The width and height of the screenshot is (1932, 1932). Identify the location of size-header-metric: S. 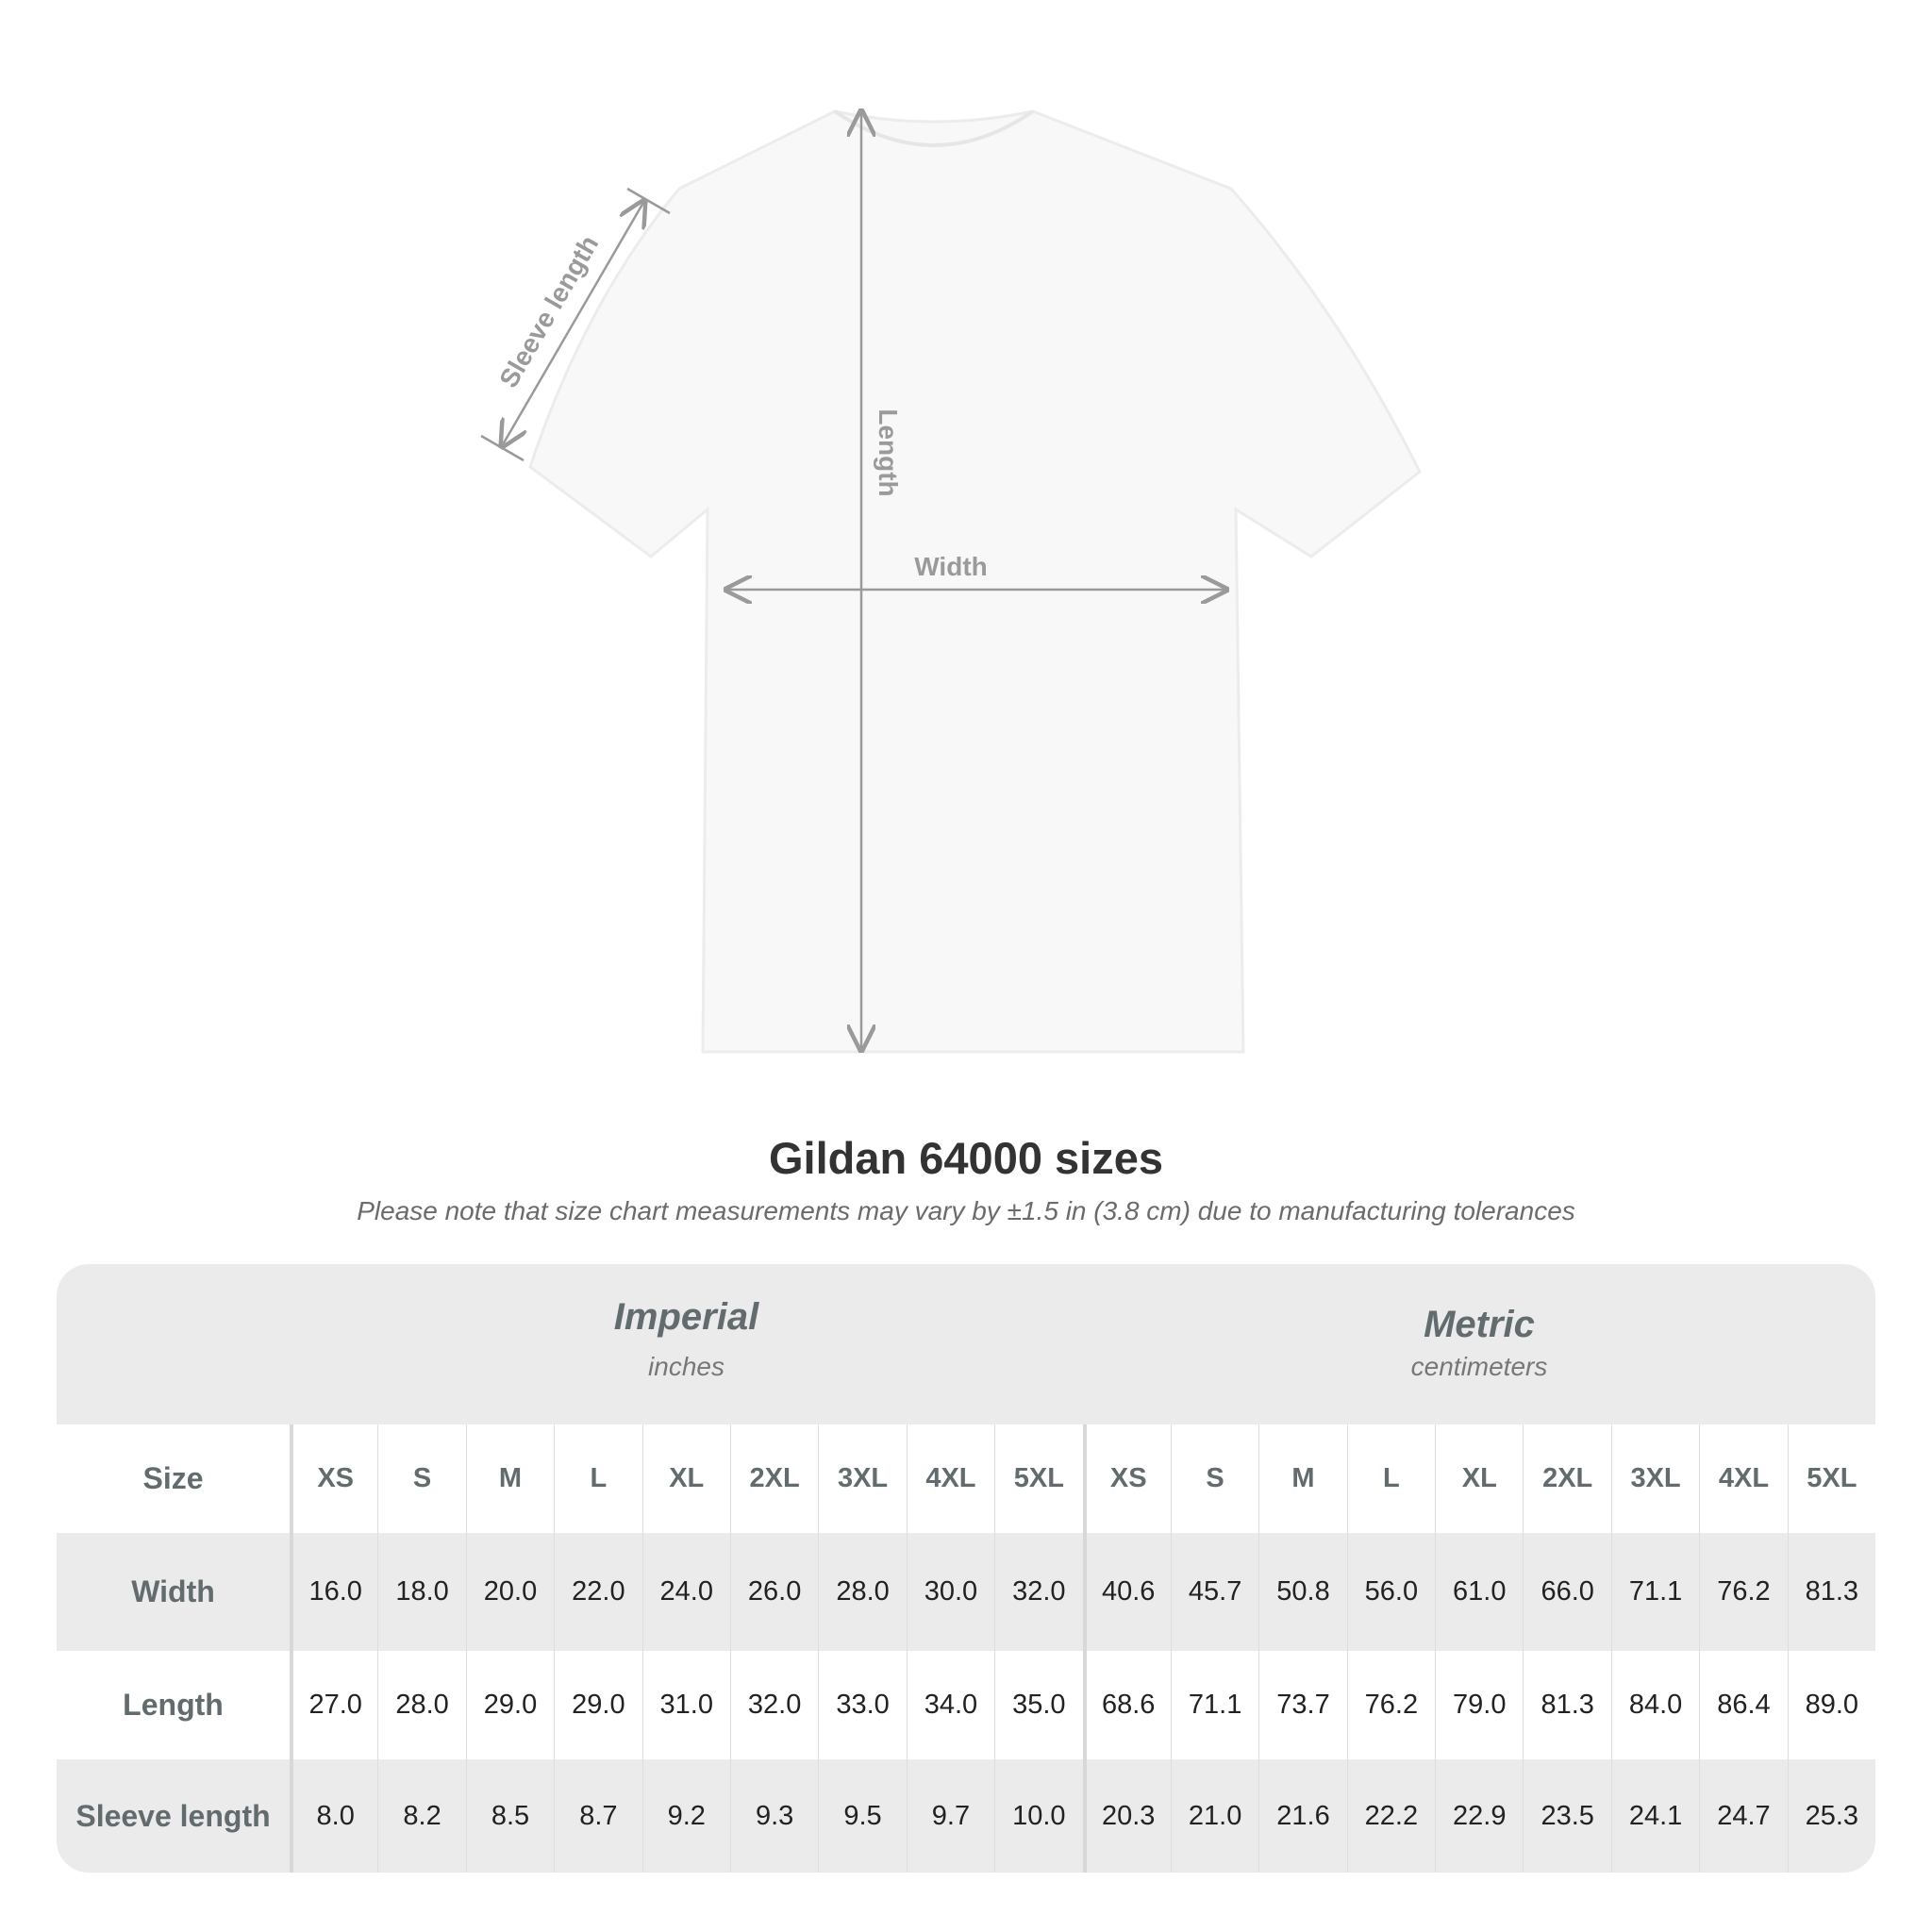
(1214, 1478).